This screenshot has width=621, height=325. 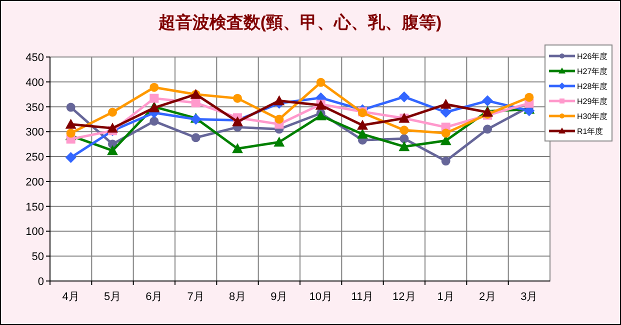 What do you see at coordinates (592, 101) in the screenshot?
I see `legend-label: H29年度` at bounding box center [592, 101].